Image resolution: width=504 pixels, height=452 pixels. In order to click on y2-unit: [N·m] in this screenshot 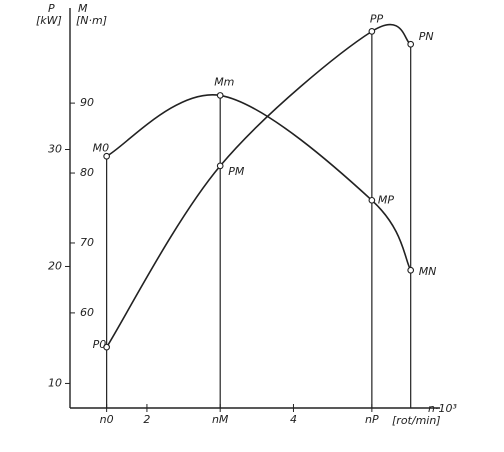, I will do `click(91, 20)`.